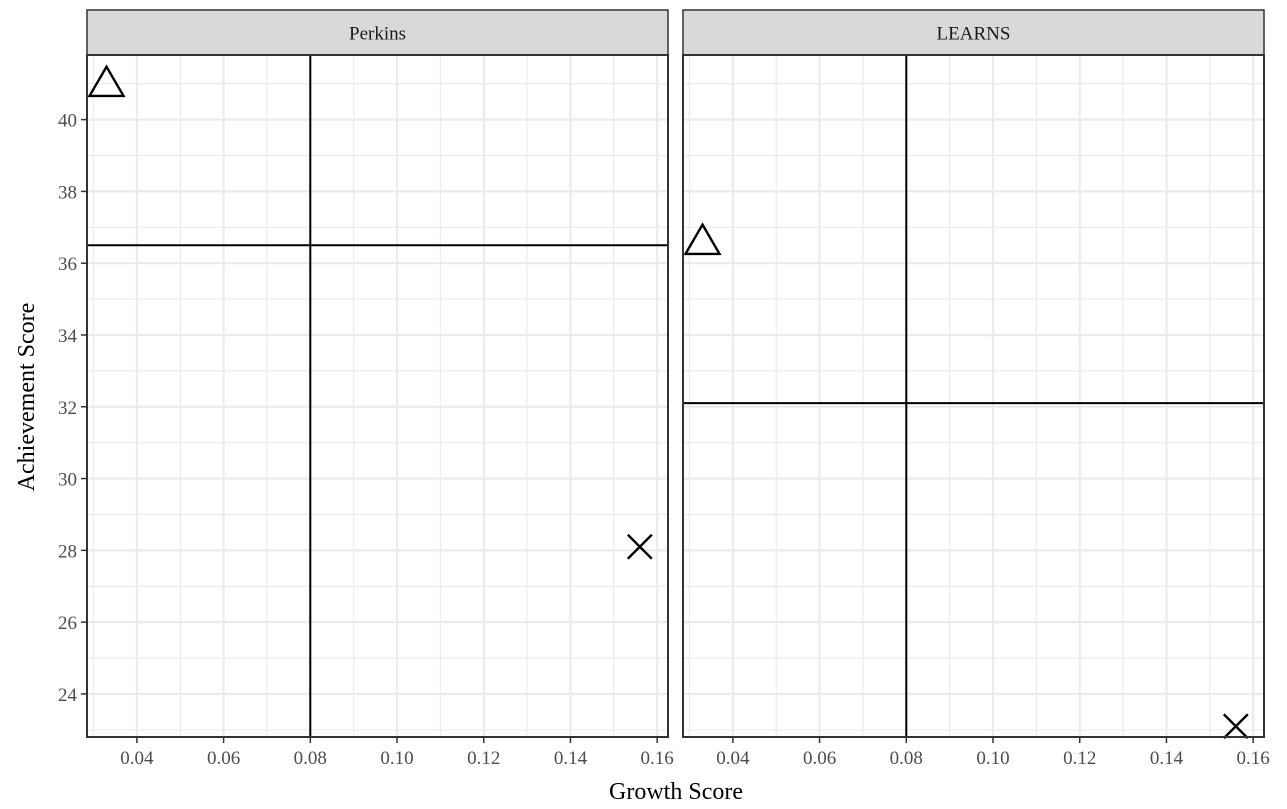 This screenshot has width=1287, height=809. Describe the element at coordinates (676, 792) in the screenshot. I see `x-axis-title: Growth Score` at that location.